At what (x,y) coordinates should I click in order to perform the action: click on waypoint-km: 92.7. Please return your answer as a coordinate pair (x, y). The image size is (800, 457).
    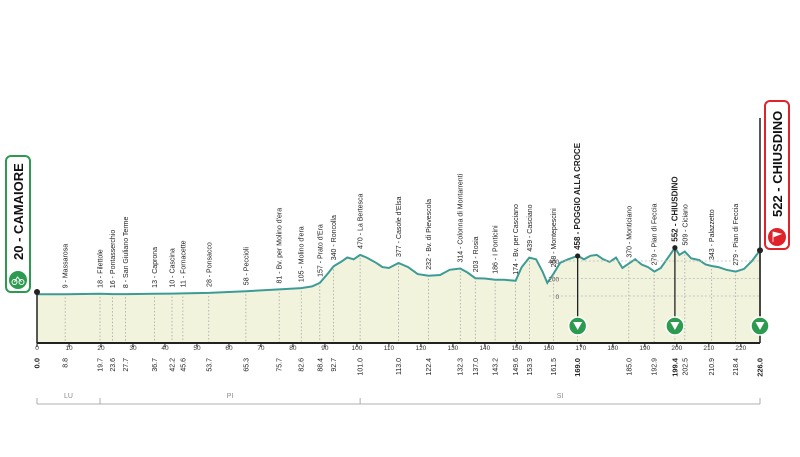
    Looking at the image, I should click on (334, 365).